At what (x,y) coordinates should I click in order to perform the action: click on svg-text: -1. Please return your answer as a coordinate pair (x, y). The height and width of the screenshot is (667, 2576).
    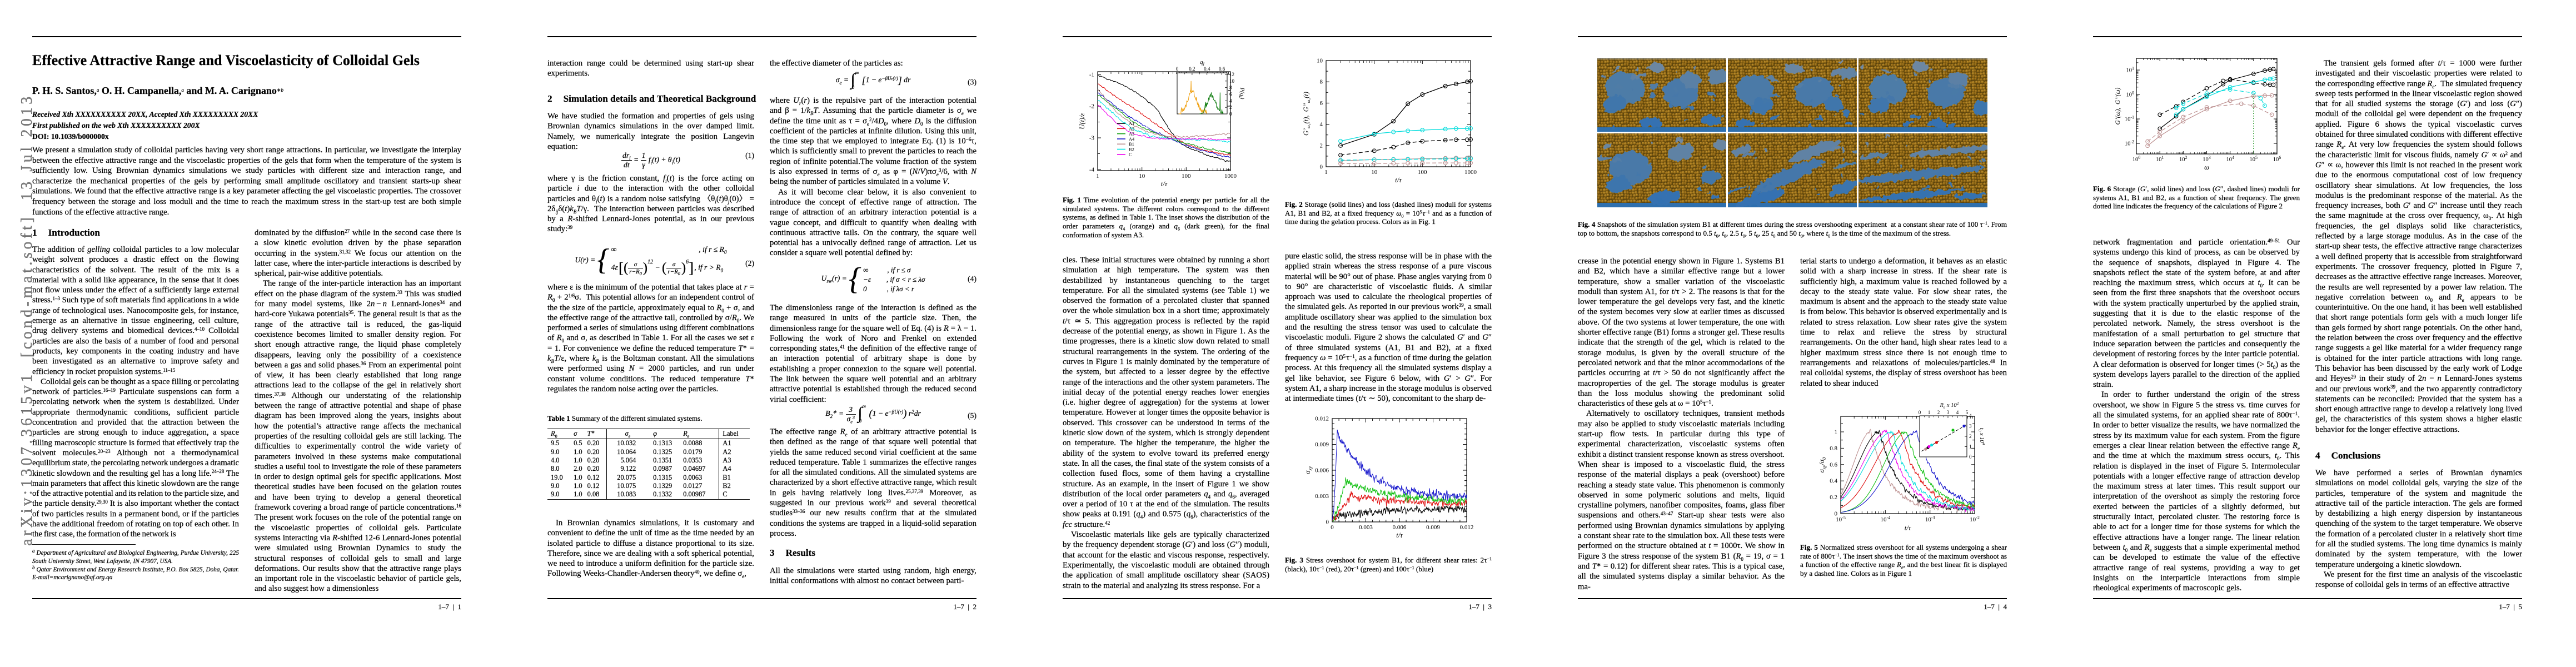
    Looking at the image, I should click on (1091, 75).